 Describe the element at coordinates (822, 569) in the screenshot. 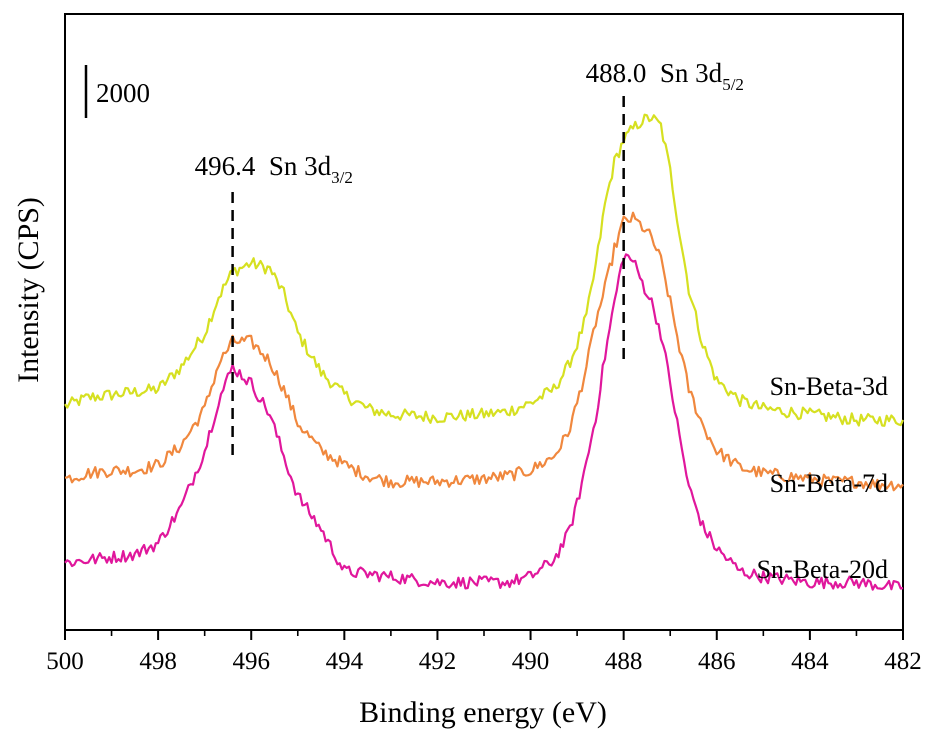

I see `legend-label-Sn-Beta-20d: Sn-Beta-20d` at that location.